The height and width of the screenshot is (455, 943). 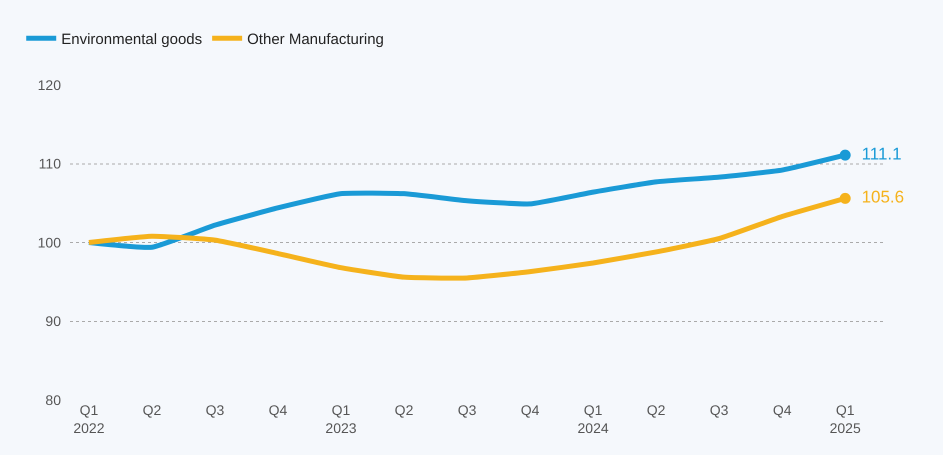 I want to click on legend-label: Environmental goods, so click(x=131, y=39).